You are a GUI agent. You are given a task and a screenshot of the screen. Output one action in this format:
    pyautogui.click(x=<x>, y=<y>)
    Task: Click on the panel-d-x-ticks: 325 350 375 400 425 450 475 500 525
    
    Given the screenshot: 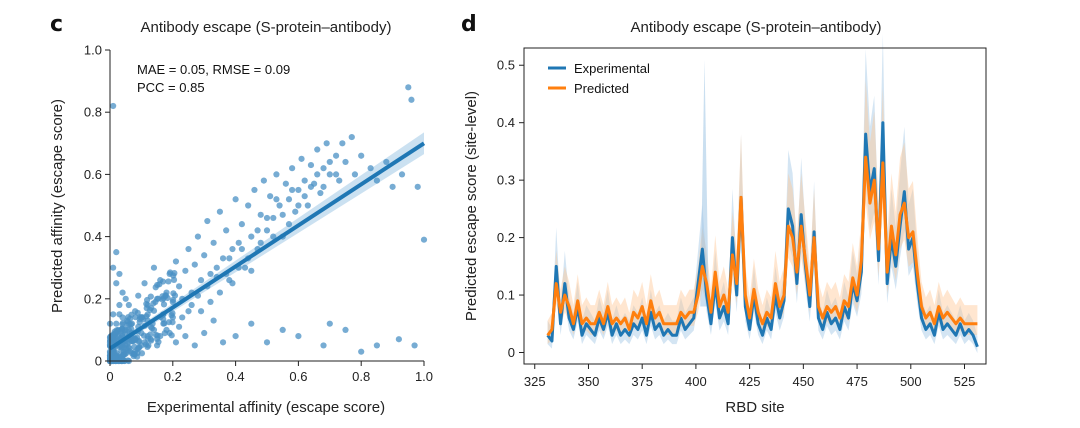 What is the action you would take?
    pyautogui.click(x=749, y=376)
    